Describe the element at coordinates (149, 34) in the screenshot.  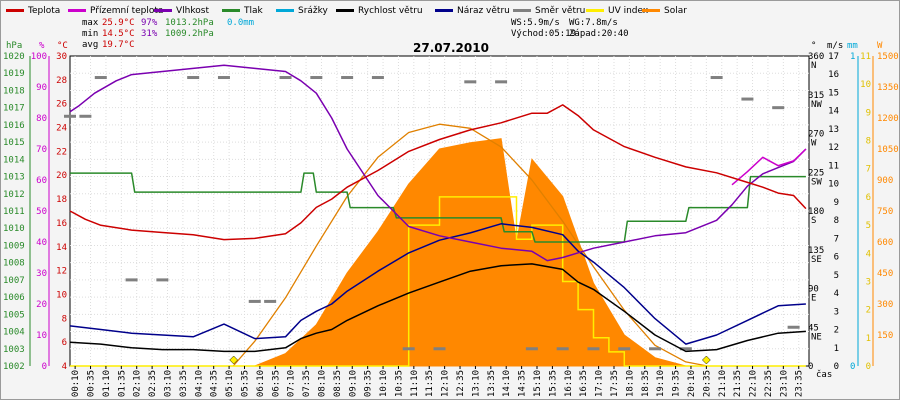
I see `stat-hum: 31%` at that location.